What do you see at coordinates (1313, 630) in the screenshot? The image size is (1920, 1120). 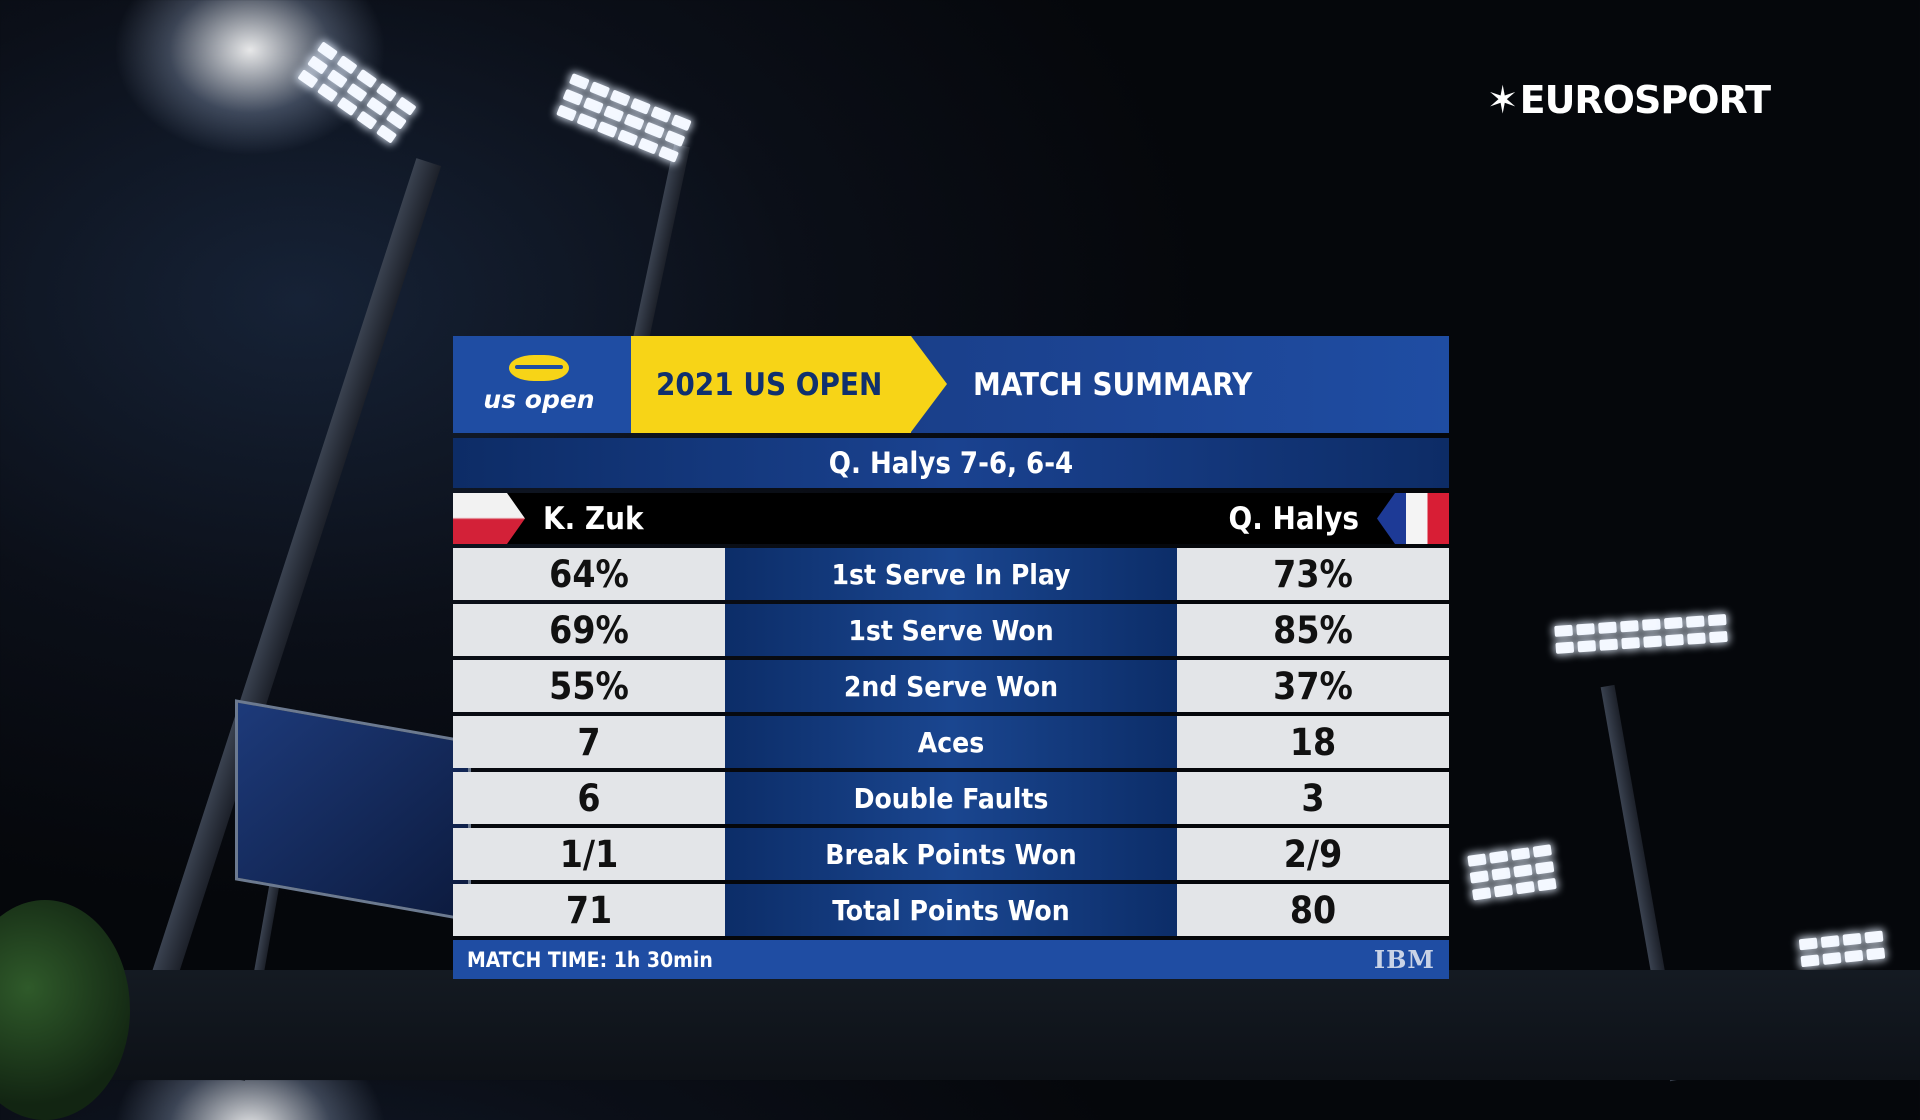 I see `stat-right-value: 85%` at bounding box center [1313, 630].